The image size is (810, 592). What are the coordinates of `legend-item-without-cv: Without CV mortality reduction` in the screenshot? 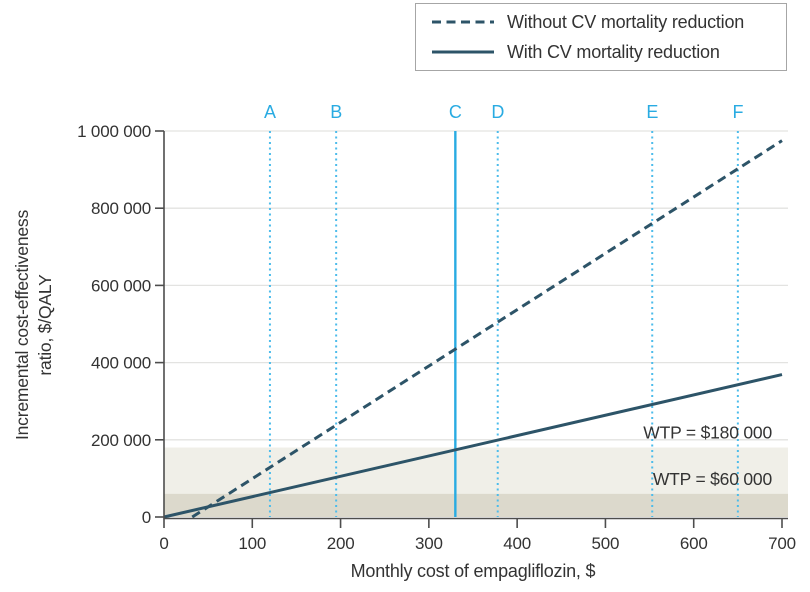 It's located at (608, 22).